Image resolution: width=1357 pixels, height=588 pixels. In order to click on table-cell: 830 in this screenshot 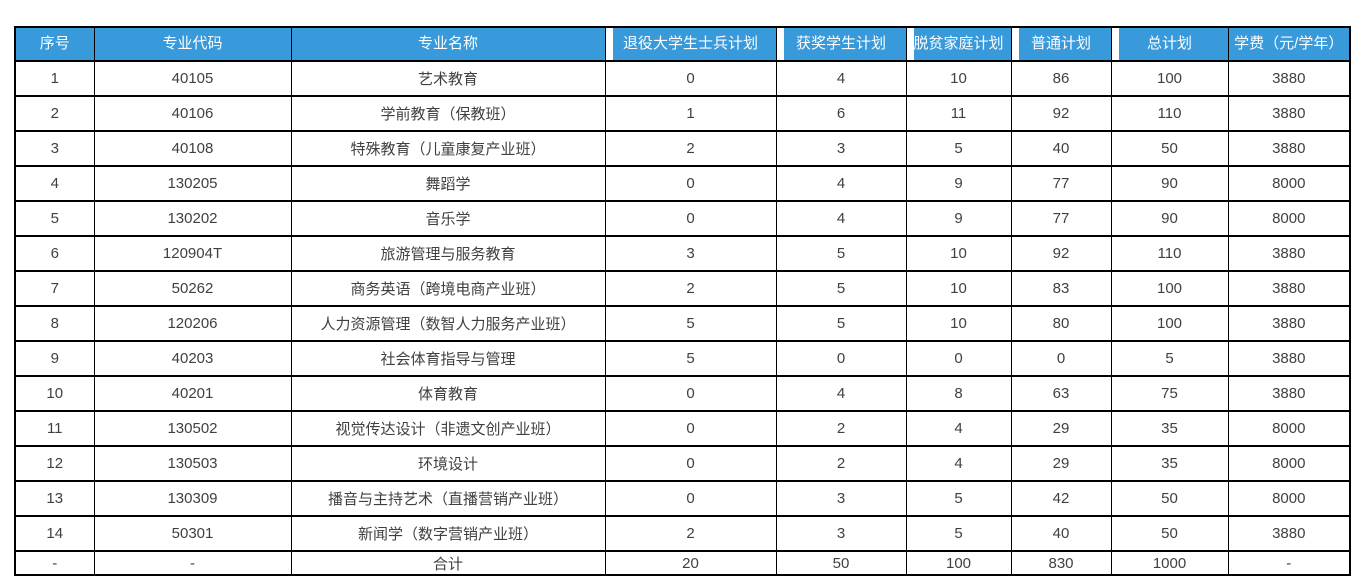, I will do `click(1061, 563)`.